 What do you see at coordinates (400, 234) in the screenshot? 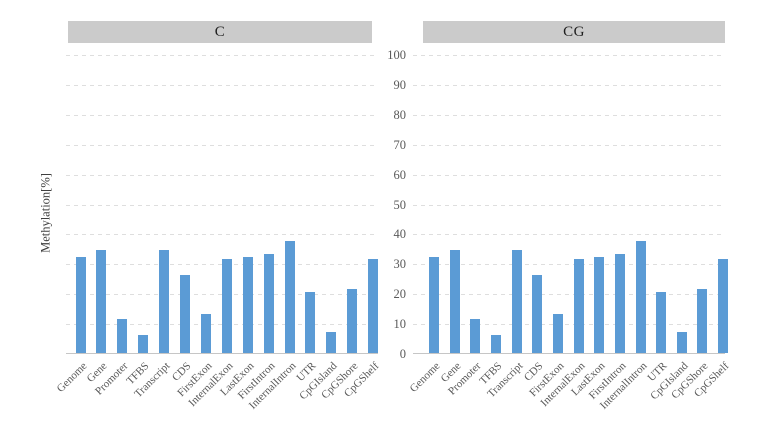
I see `y-tick-label: 40` at bounding box center [400, 234].